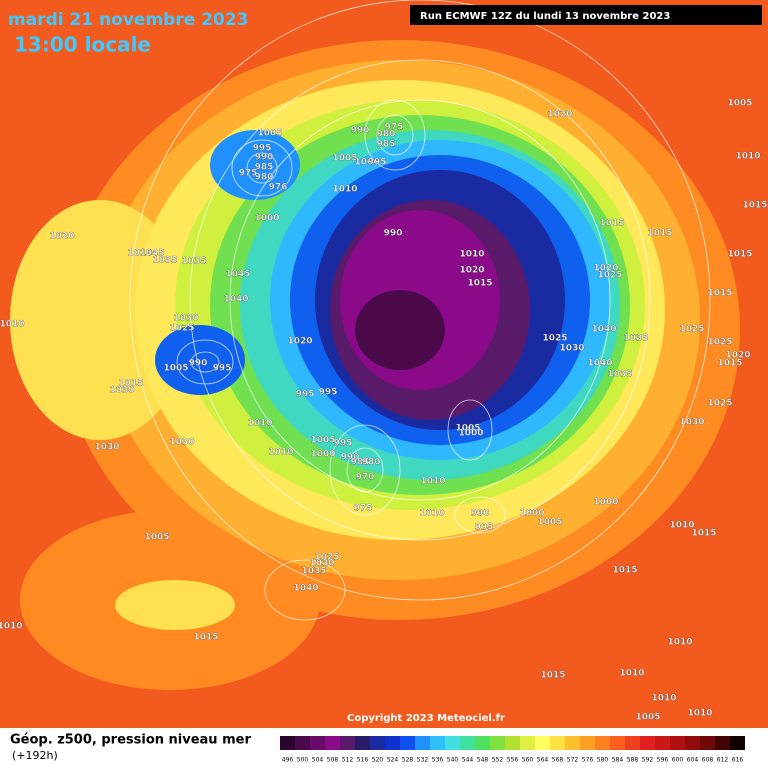  Describe the element at coordinates (438, 760) in the screenshot. I see `legend-label: 536` at that location.